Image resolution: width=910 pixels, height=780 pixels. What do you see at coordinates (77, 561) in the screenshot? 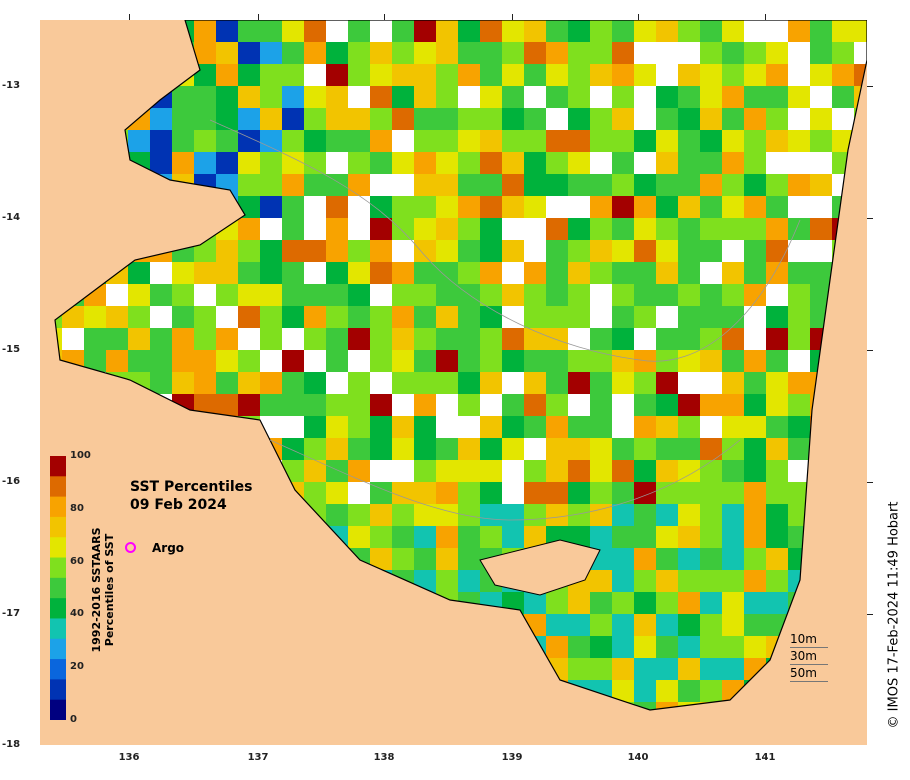
I see `colorbar-tick-label: 60` at bounding box center [77, 561].